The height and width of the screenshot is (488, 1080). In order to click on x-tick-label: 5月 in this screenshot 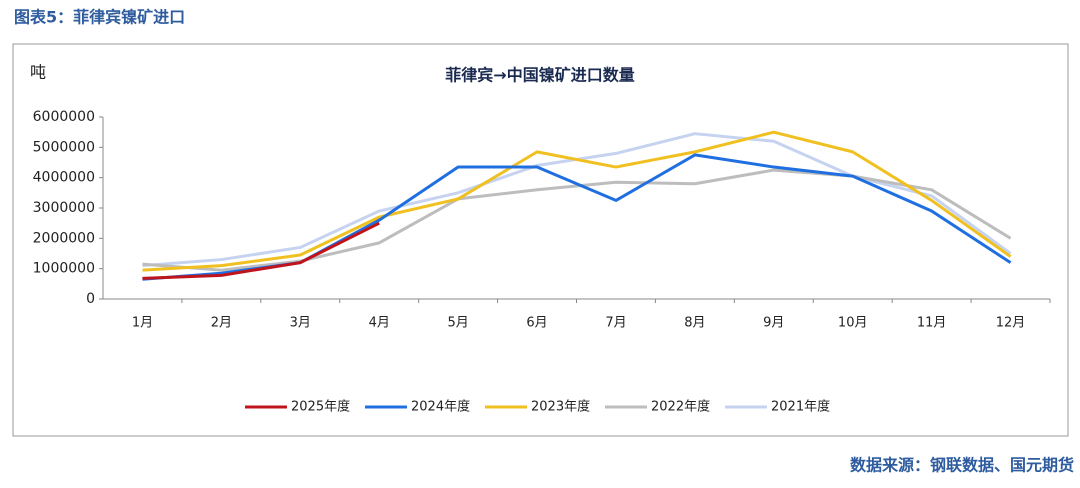, I will do `click(457, 323)`.